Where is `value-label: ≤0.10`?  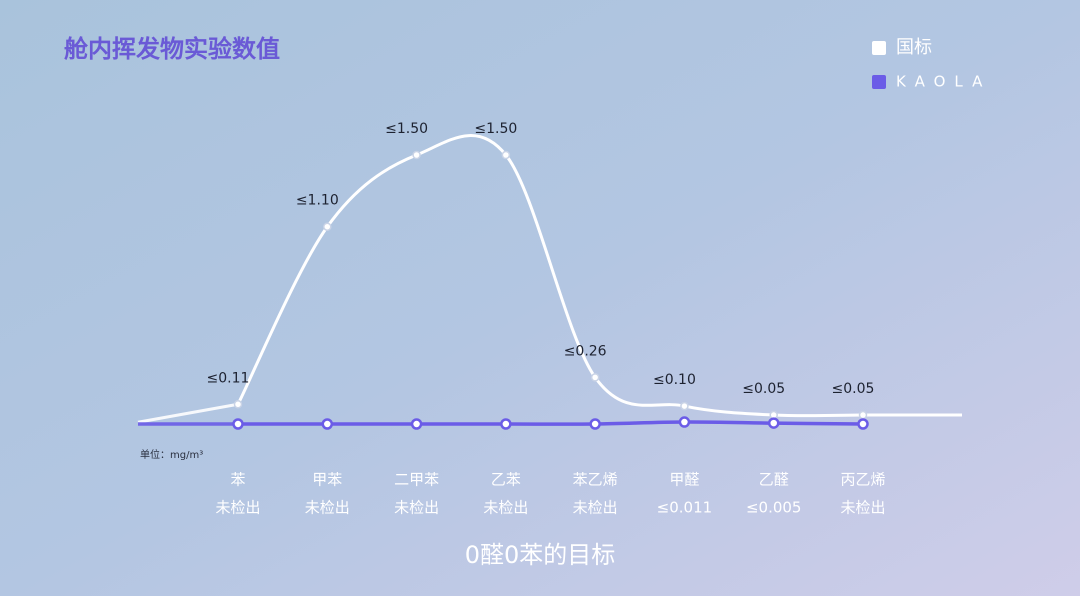
value-label: ≤0.10 is located at coordinates (674, 380).